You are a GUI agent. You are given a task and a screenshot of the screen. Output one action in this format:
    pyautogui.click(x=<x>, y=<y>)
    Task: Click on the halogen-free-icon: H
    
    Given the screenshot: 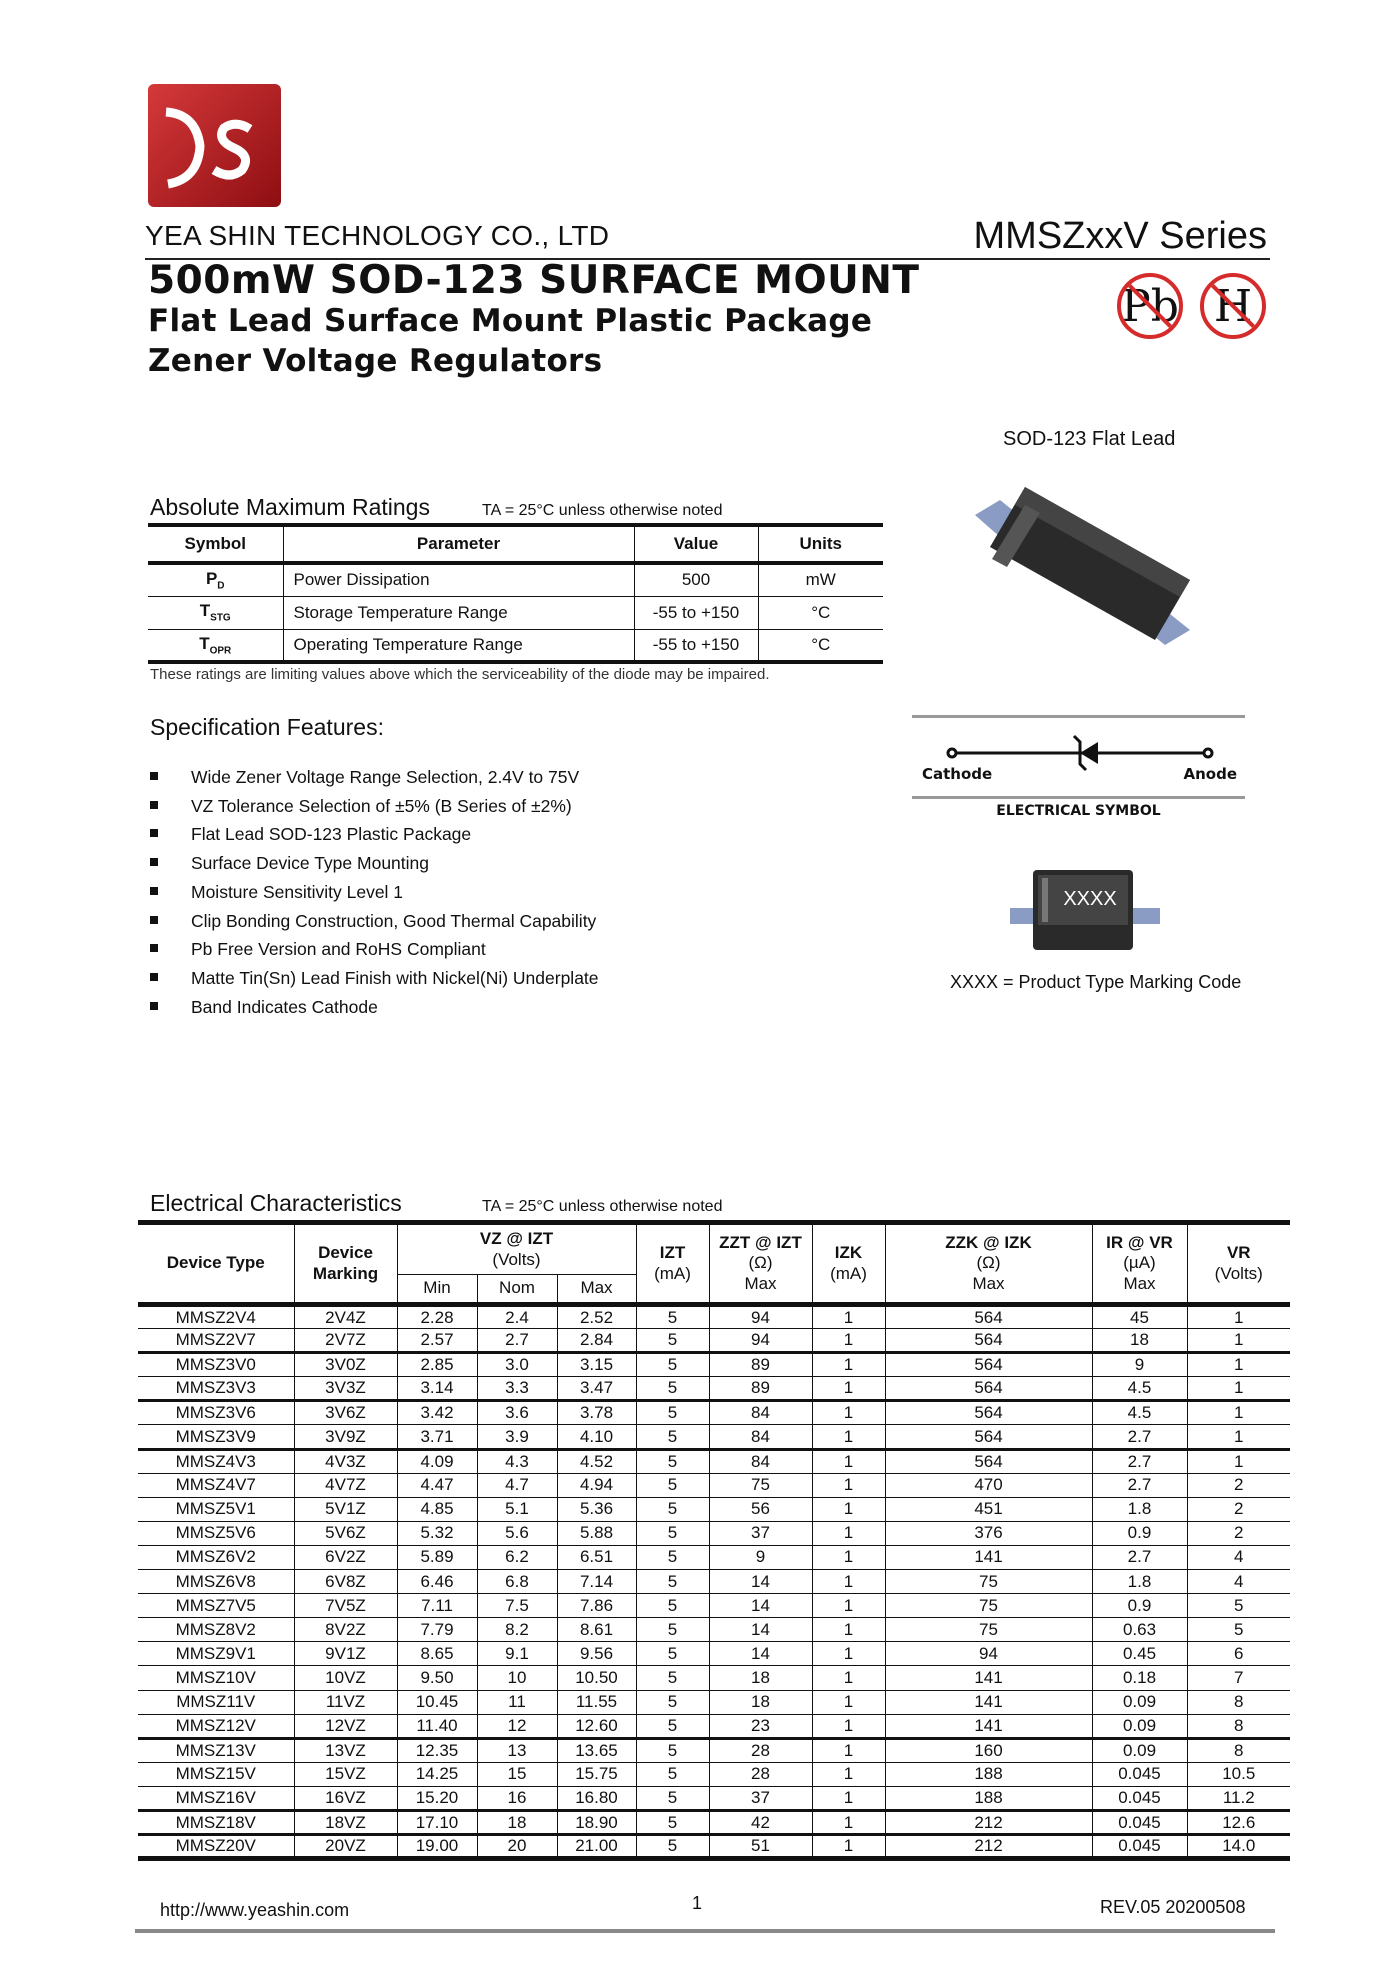 What is the action you would take?
    pyautogui.click(x=1233, y=306)
    